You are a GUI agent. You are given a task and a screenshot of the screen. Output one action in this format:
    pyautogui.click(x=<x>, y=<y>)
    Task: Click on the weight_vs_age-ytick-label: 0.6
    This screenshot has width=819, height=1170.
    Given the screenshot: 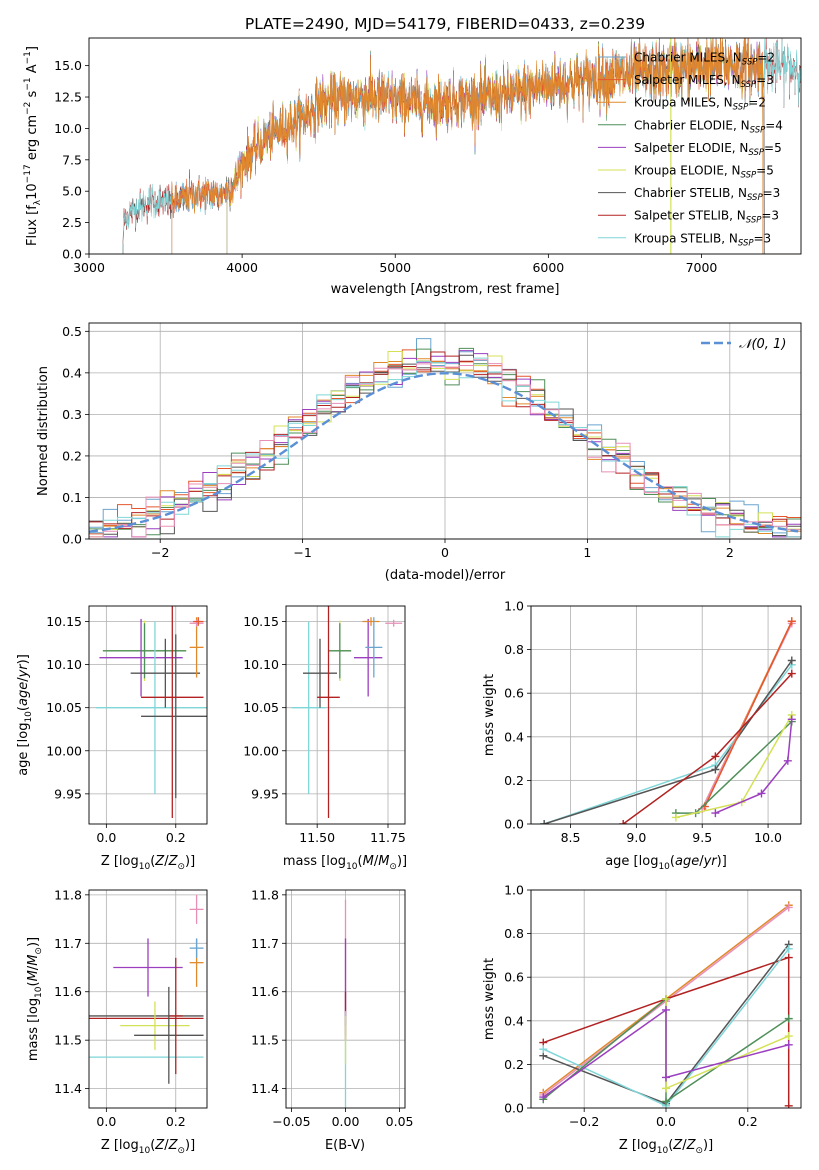 What is the action you would take?
    pyautogui.click(x=514, y=693)
    